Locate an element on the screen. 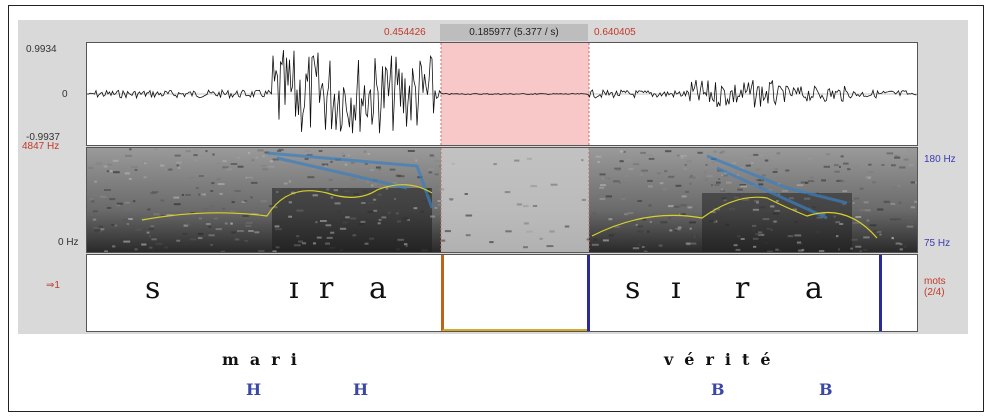 The height and width of the screenshot is (416, 989). word-gloss-left: mari is located at coordinates (265, 359).